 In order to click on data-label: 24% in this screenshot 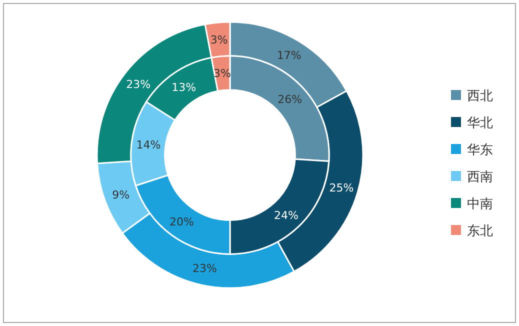, I will do `click(286, 215)`.